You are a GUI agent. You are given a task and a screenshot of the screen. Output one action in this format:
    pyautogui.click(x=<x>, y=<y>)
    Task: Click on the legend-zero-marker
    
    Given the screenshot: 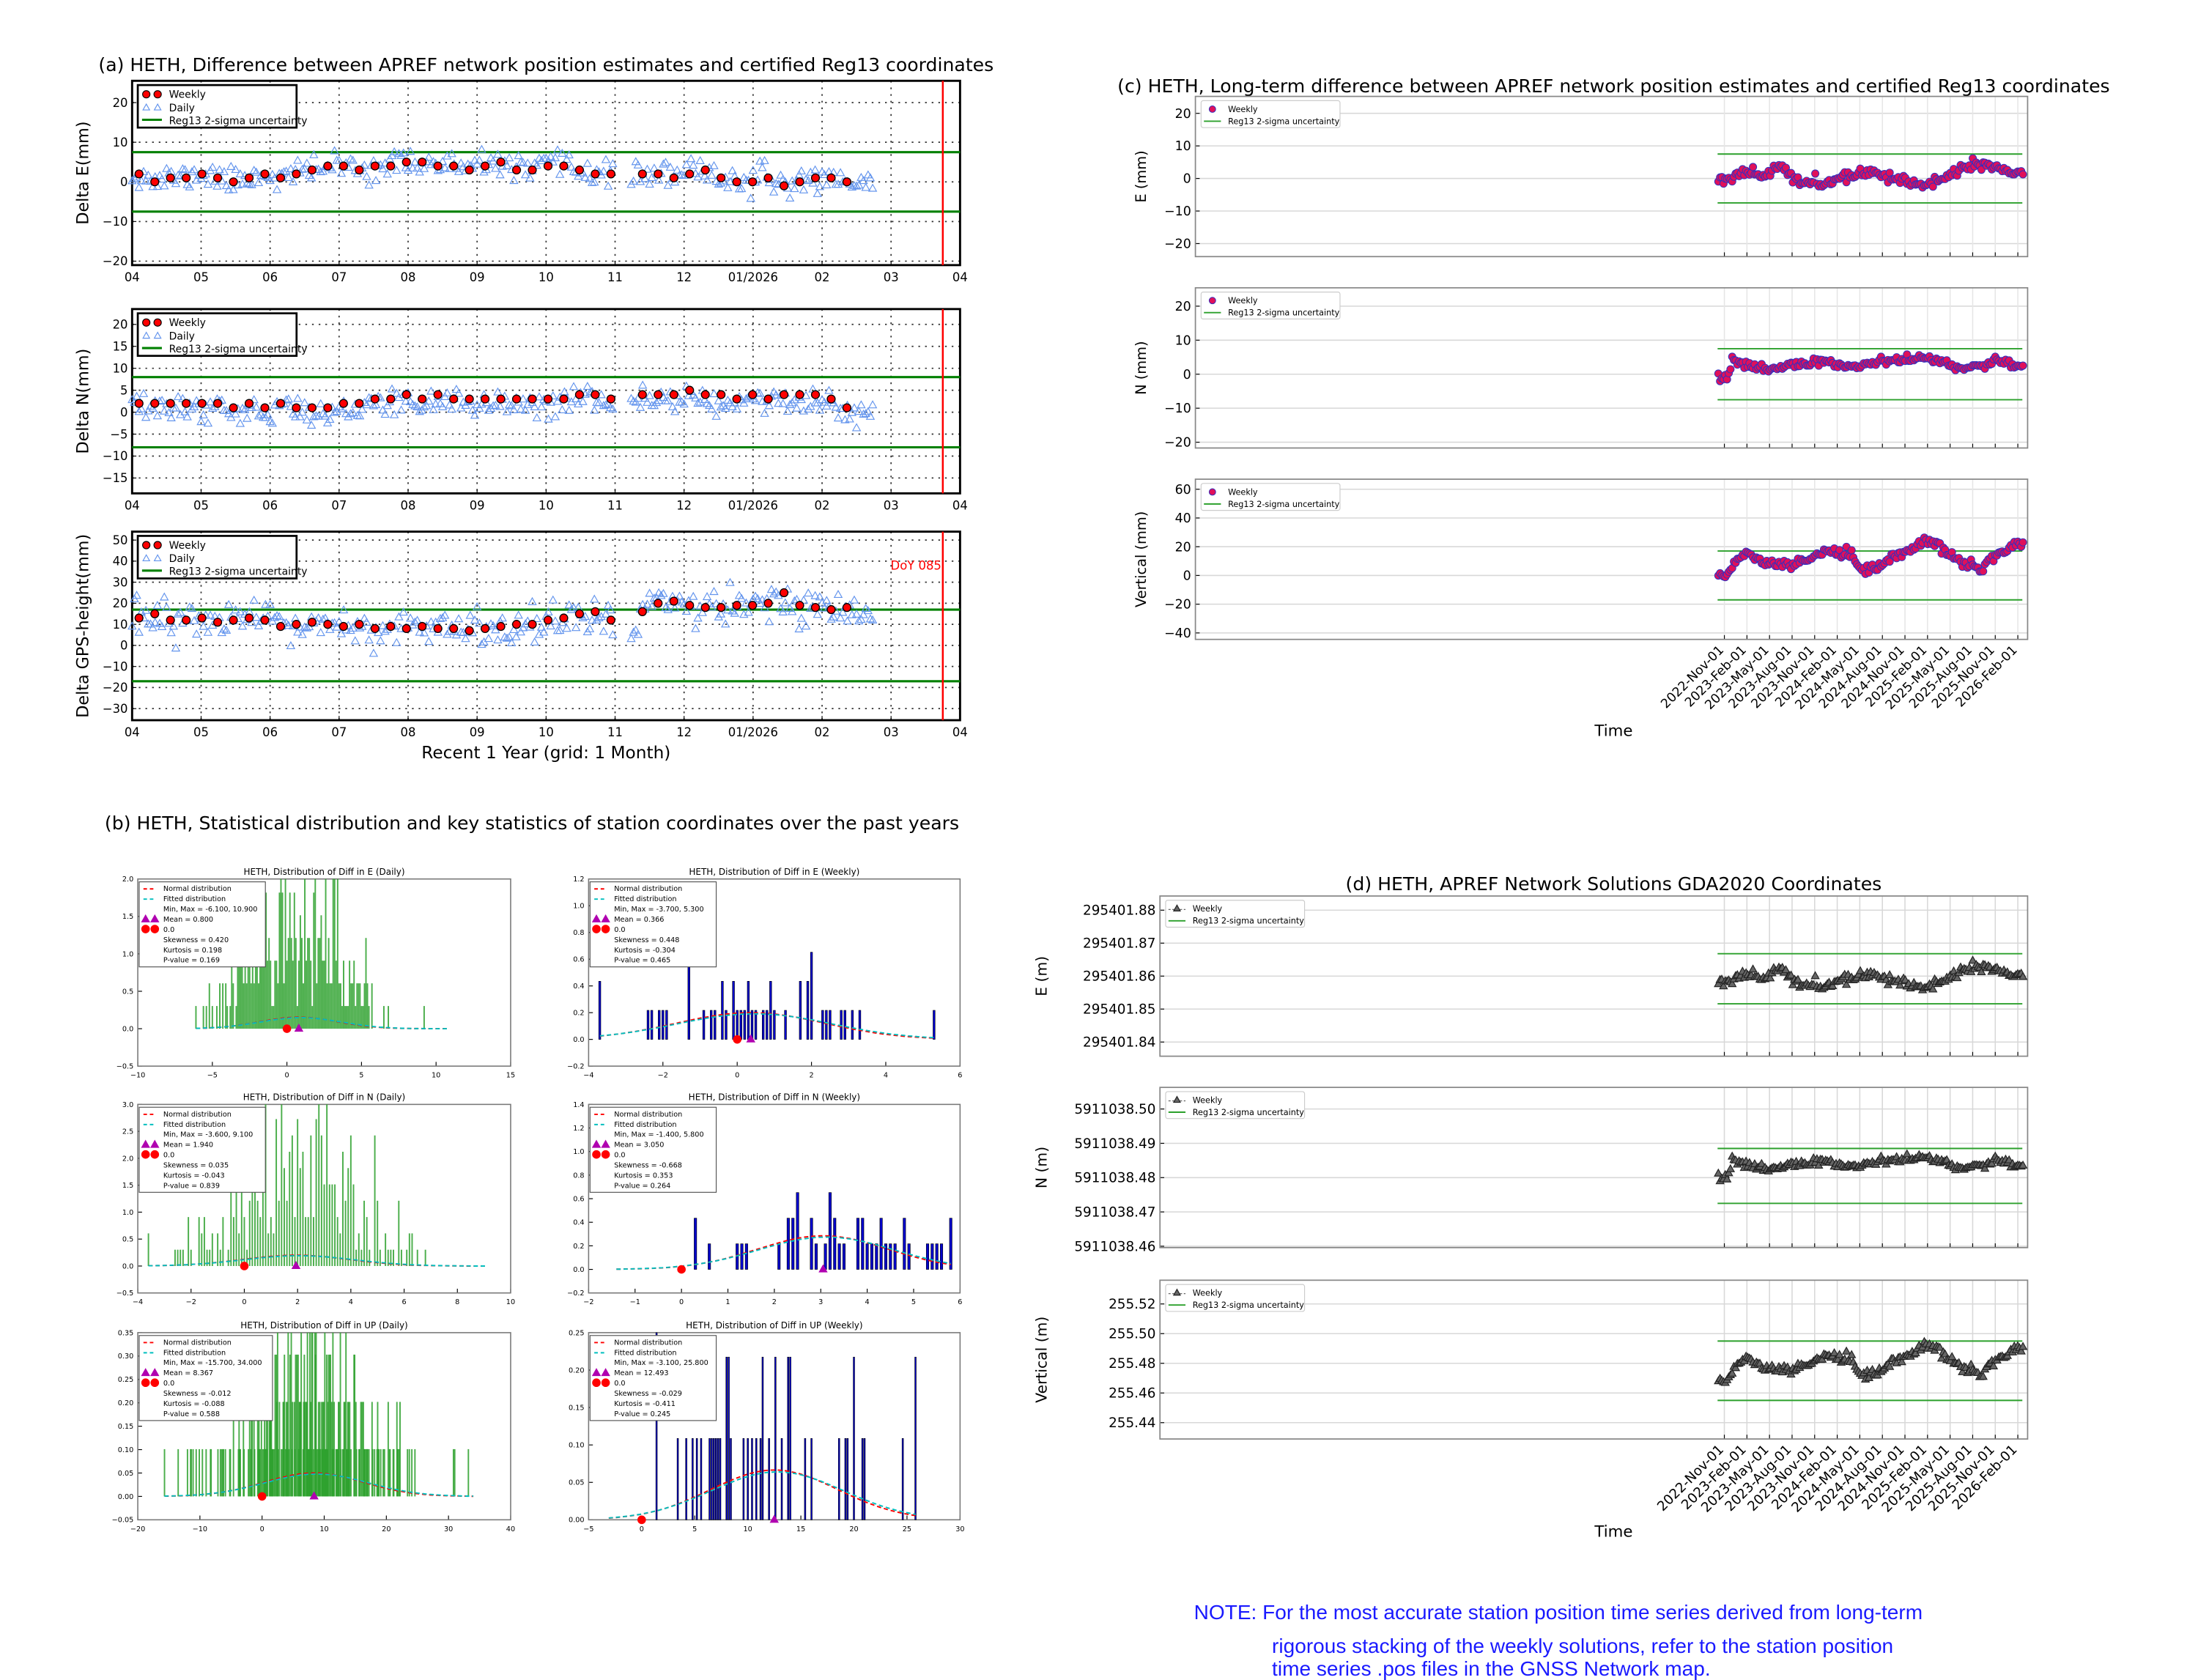 What is the action you would take?
    pyautogui.click(x=605, y=1383)
    